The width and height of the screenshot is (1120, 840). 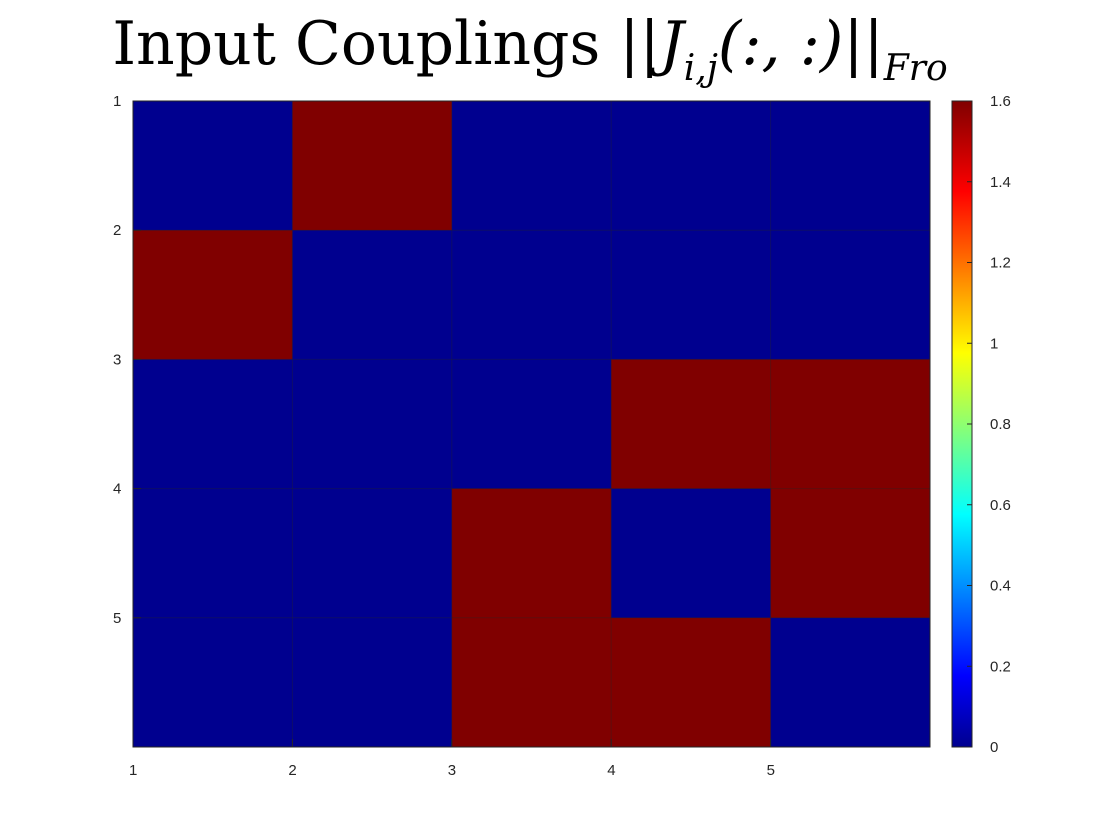 What do you see at coordinates (1000, 424) in the screenshot?
I see `colorbar-tick-label-0.8: 0.8` at bounding box center [1000, 424].